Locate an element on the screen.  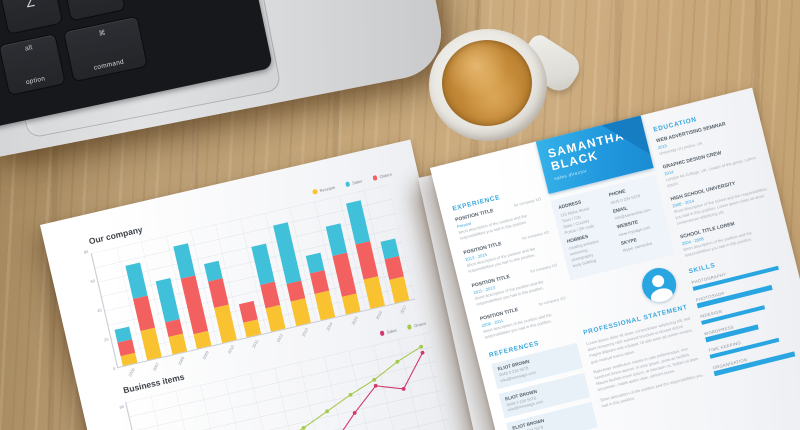
bar-x-tick: 2011 is located at coordinates (255, 343).